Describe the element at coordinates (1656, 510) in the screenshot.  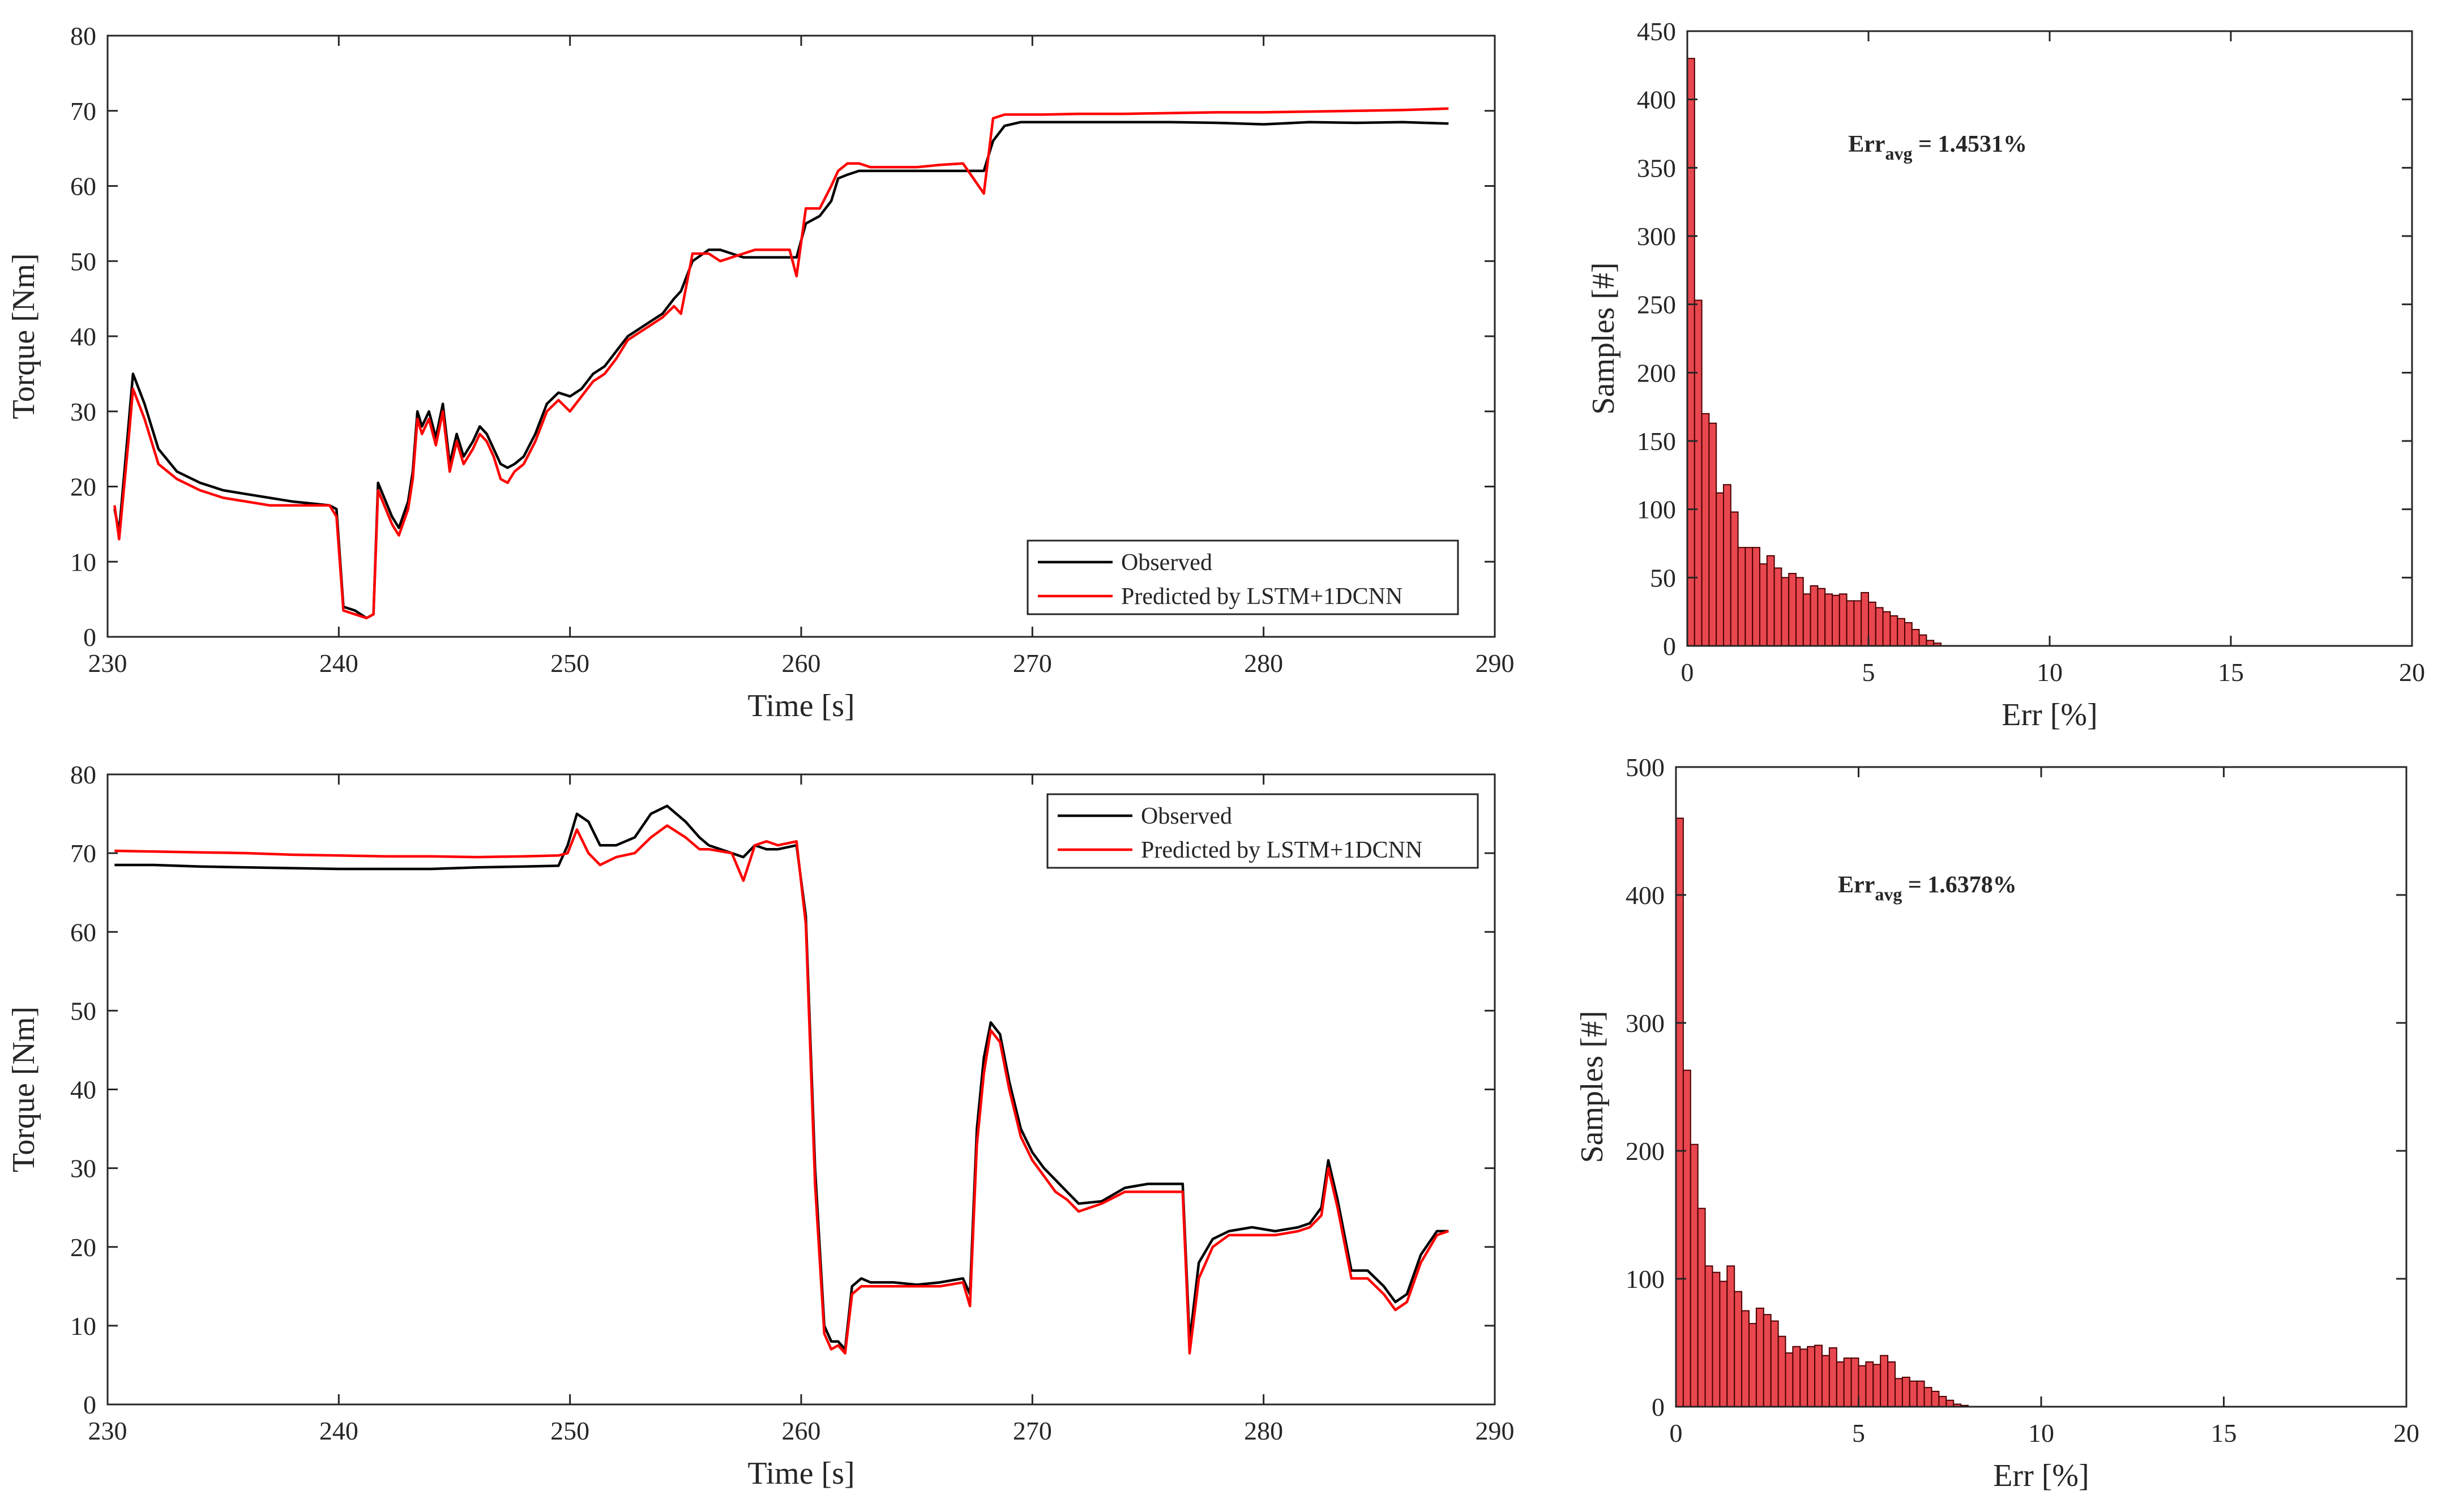
I see `y-tick-label: 100` at that location.